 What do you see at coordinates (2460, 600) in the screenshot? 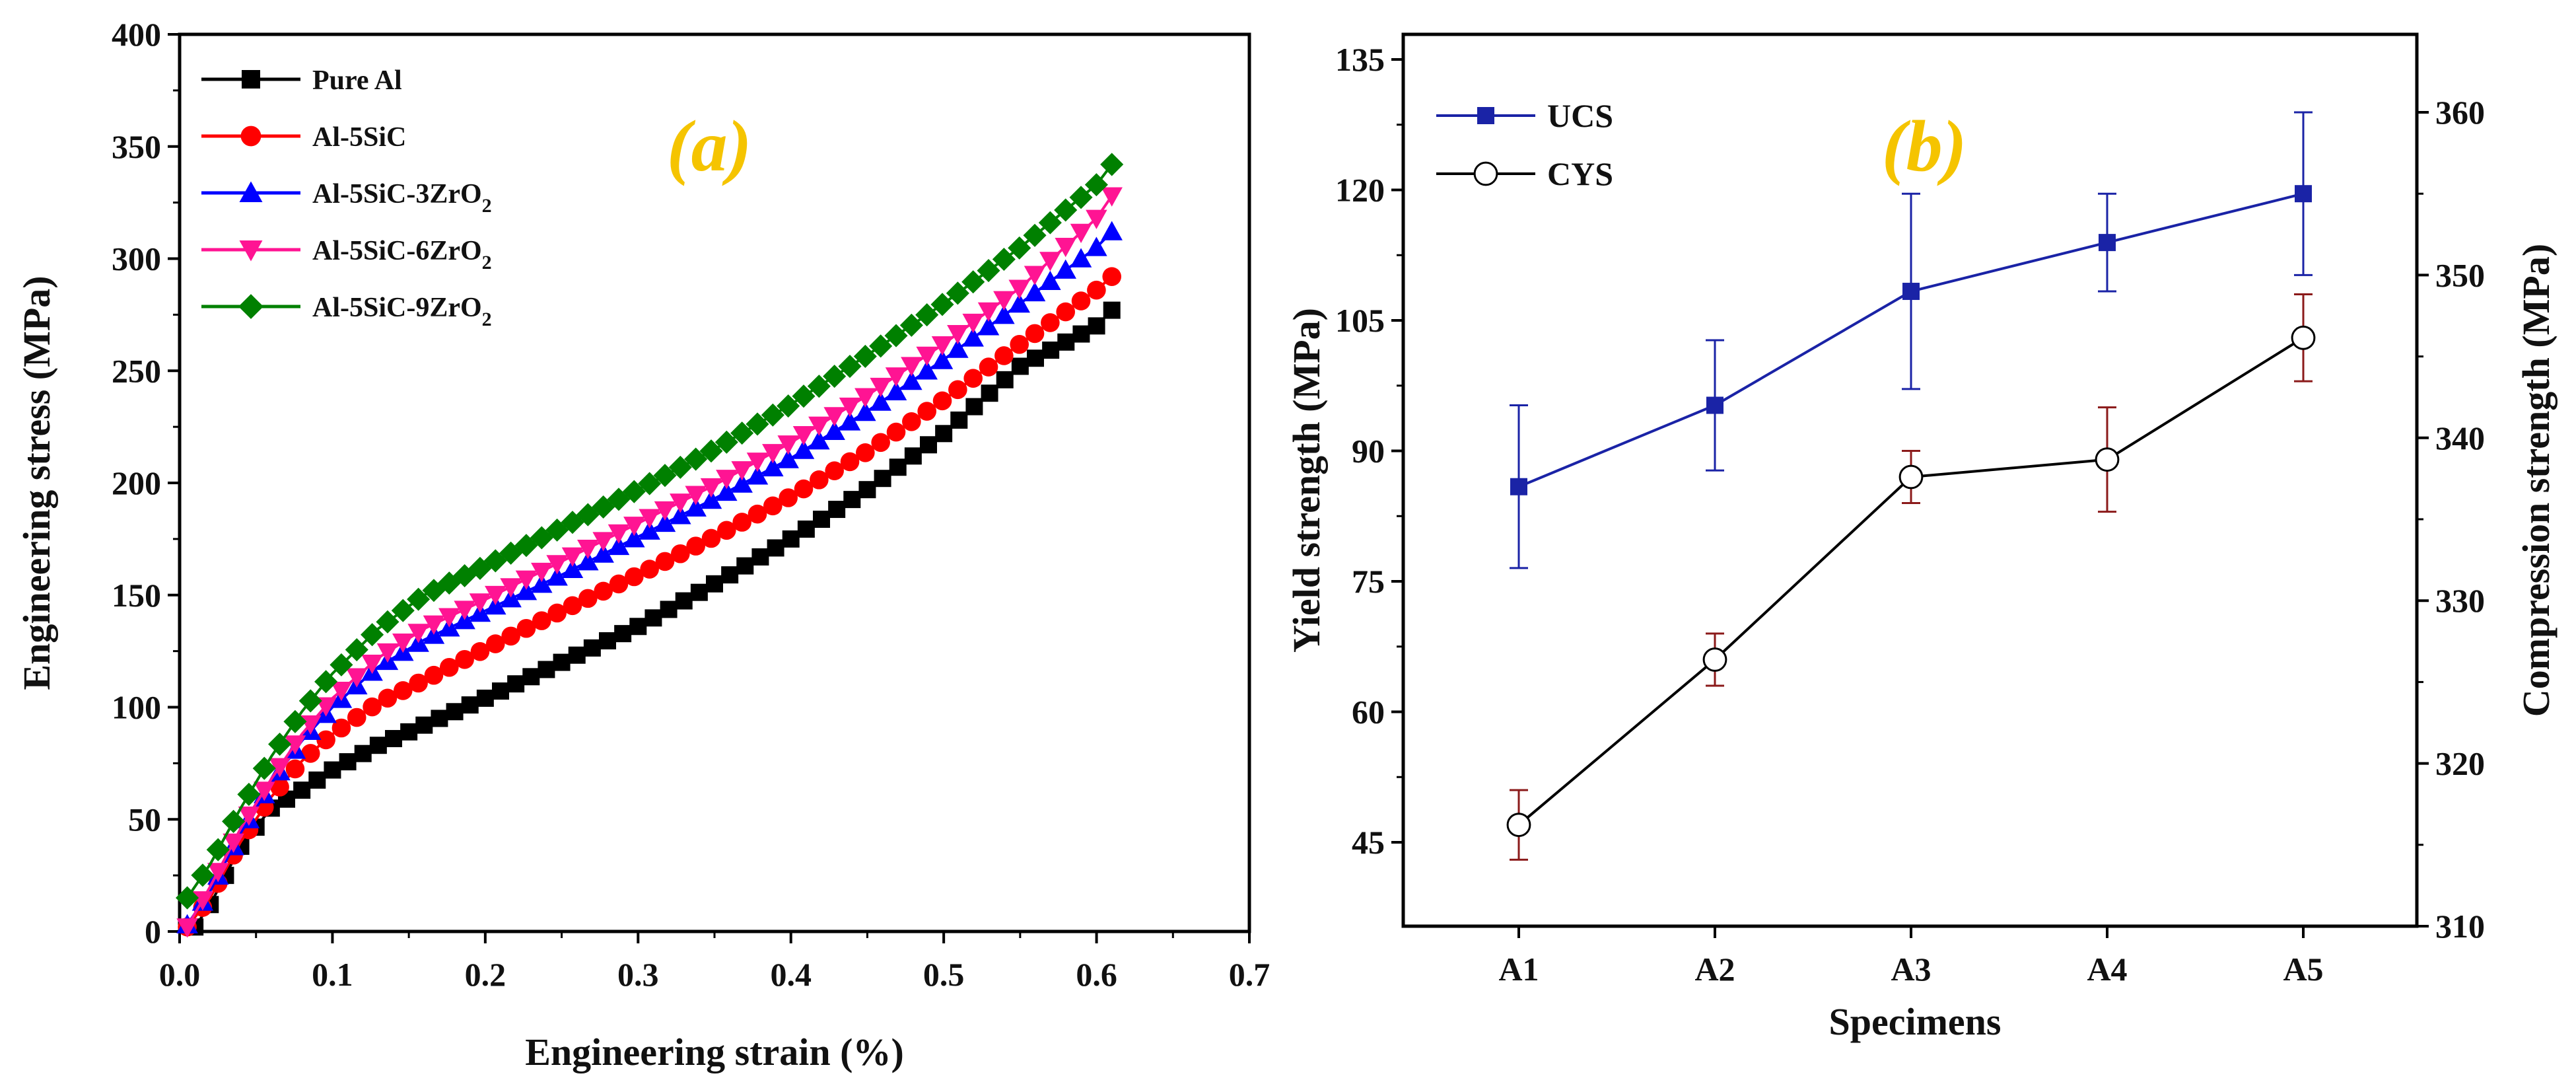
I see `y2-tick-label: 330` at bounding box center [2460, 600].